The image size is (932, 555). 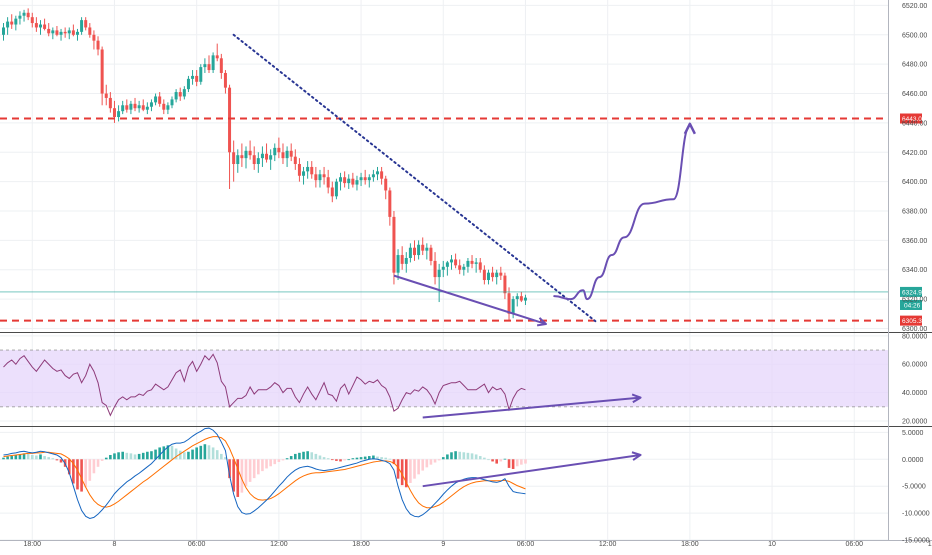 I want to click on price-tick-label: 6420.00, so click(x=914, y=153).